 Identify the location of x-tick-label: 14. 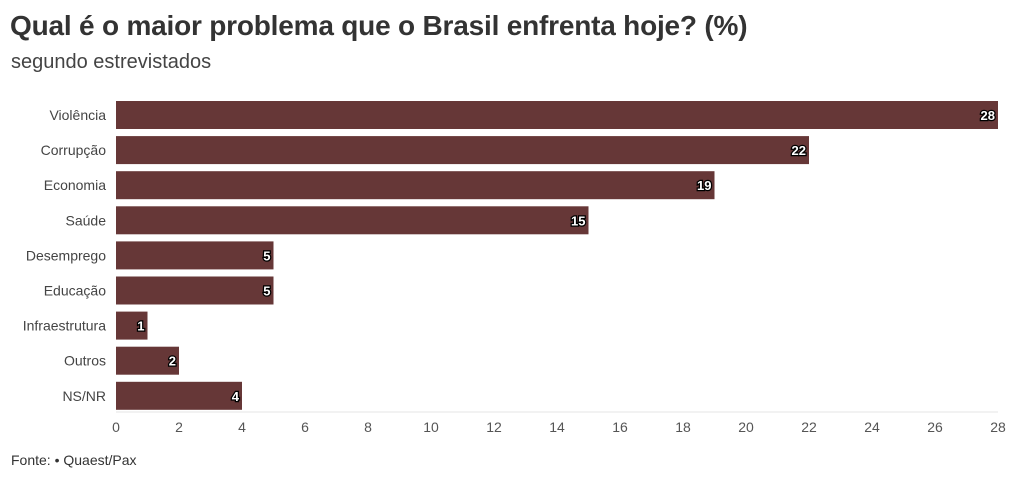
(557, 427).